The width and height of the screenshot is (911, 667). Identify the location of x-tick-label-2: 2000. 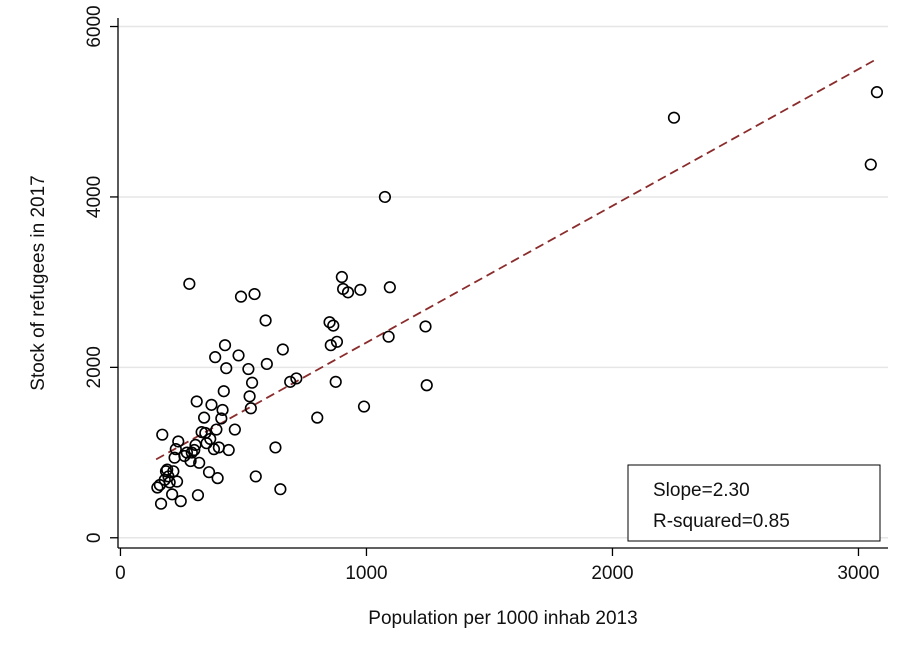
(612, 573).